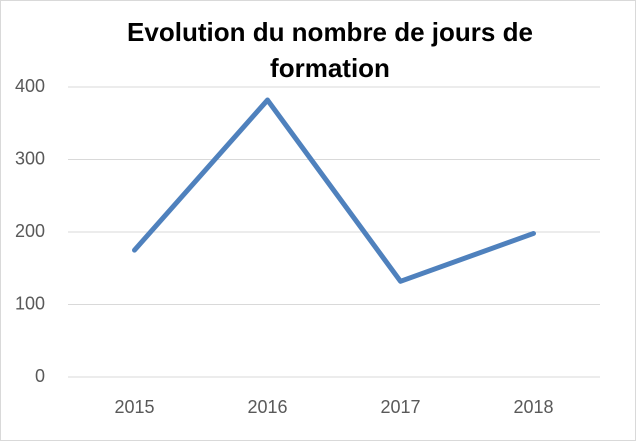  I want to click on y-tick-label: 0, so click(40, 376).